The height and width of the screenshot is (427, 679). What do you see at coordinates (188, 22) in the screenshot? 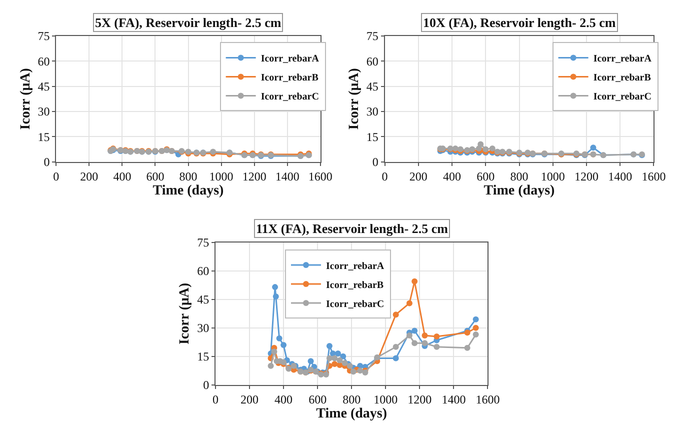
I see `chart-title: 5X (FA), Reservoir length- 2.5 cm` at bounding box center [188, 22].